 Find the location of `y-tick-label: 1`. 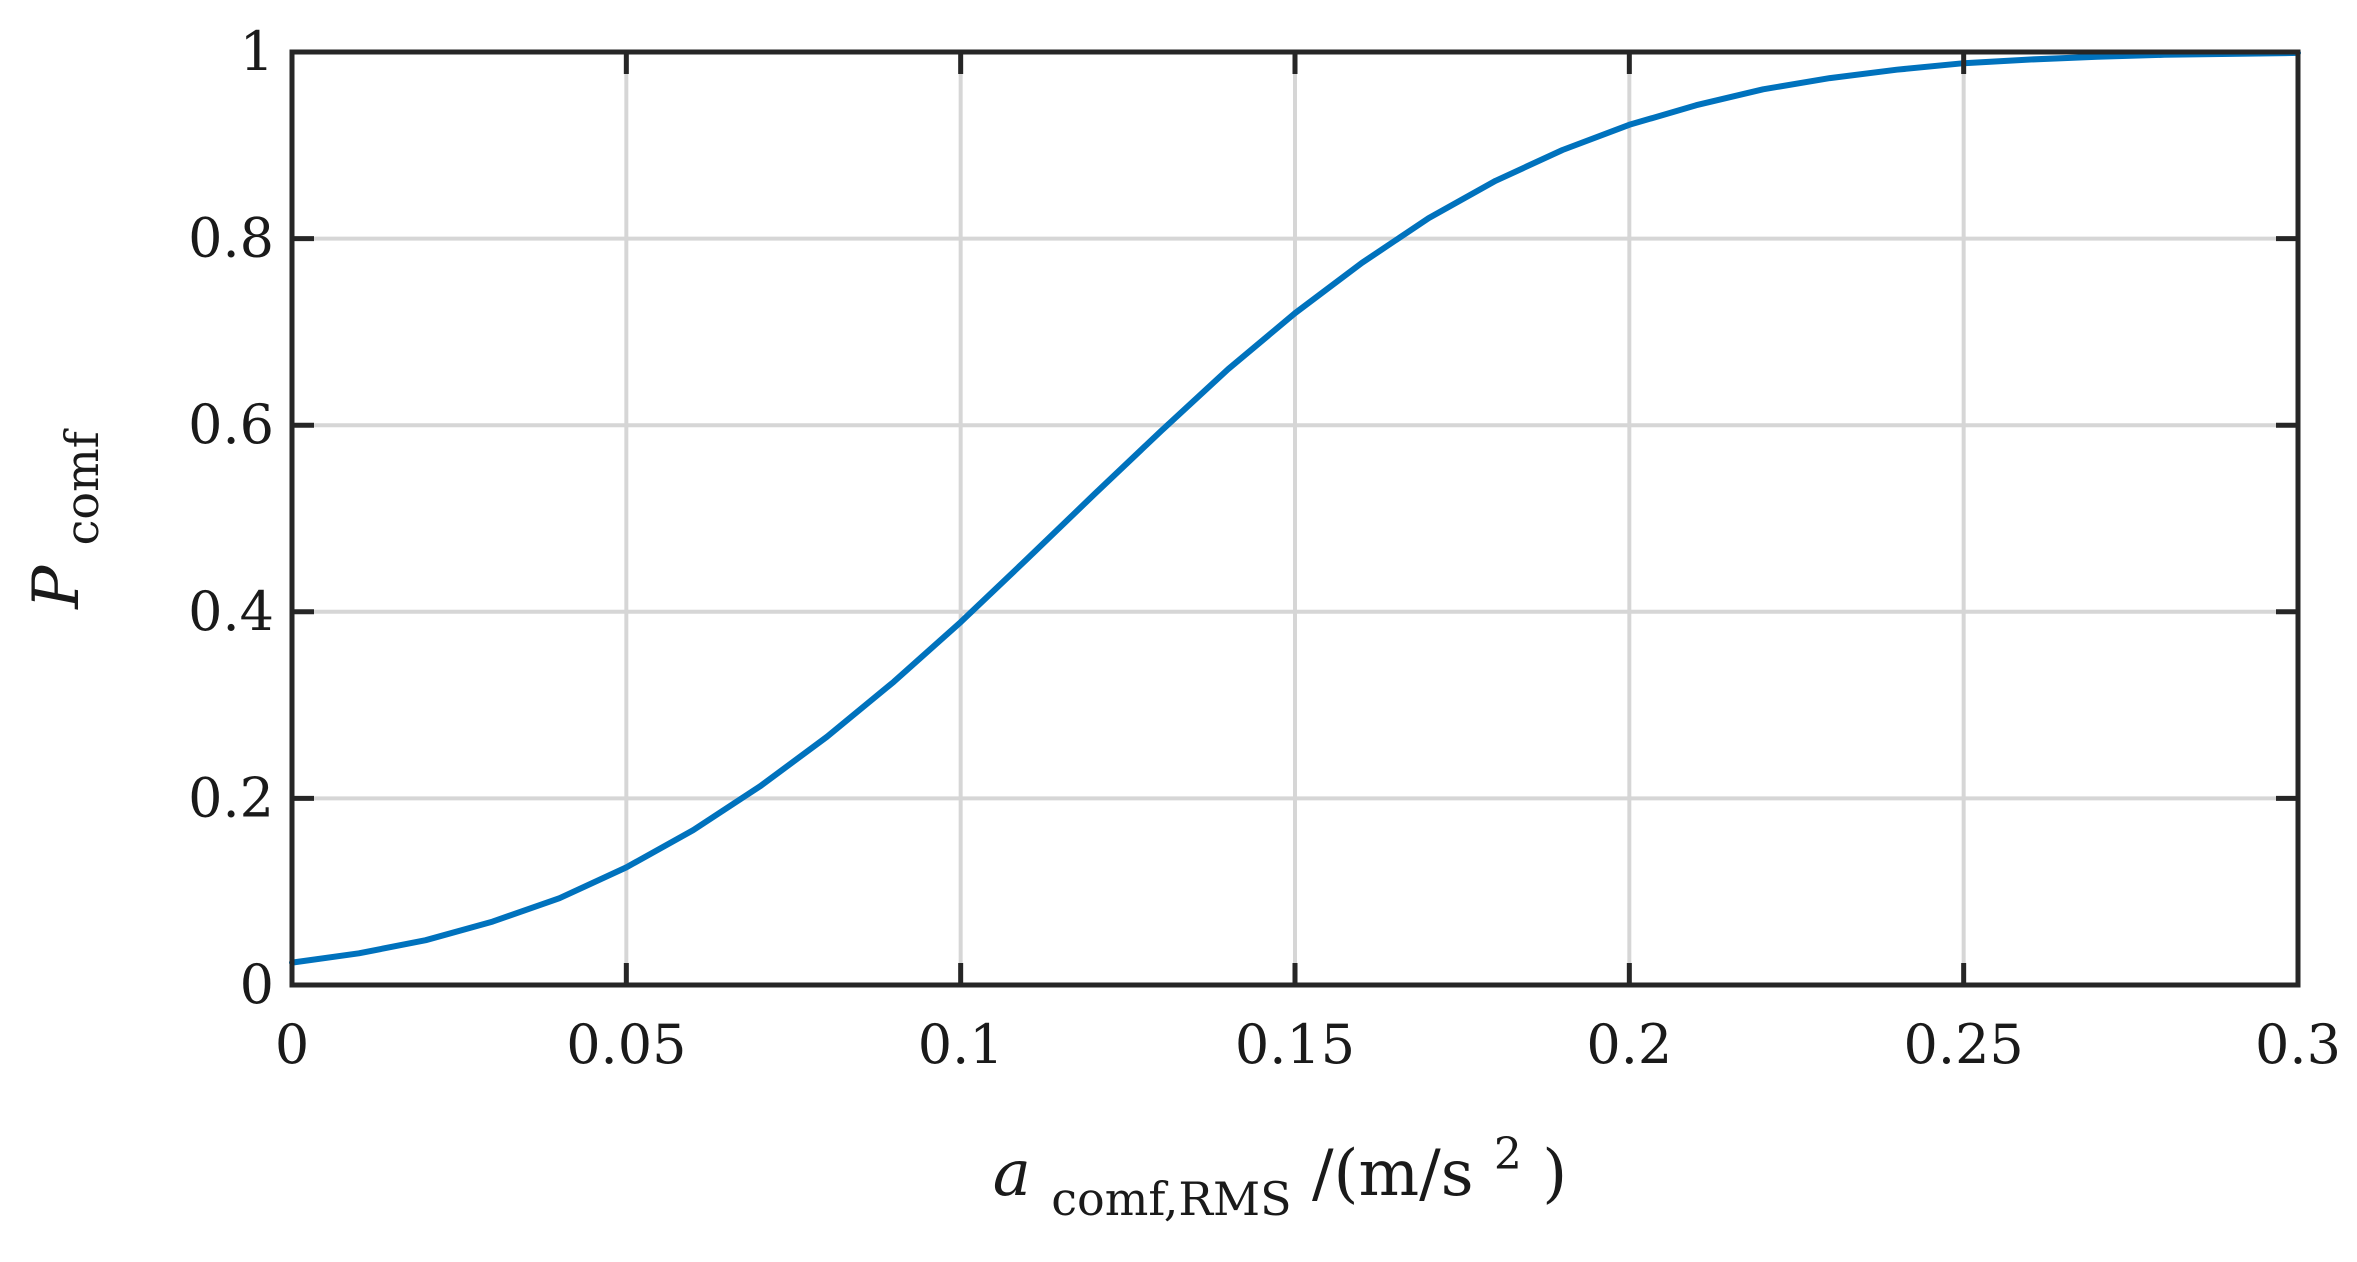

y-tick-label: 1 is located at coordinates (257, 51).